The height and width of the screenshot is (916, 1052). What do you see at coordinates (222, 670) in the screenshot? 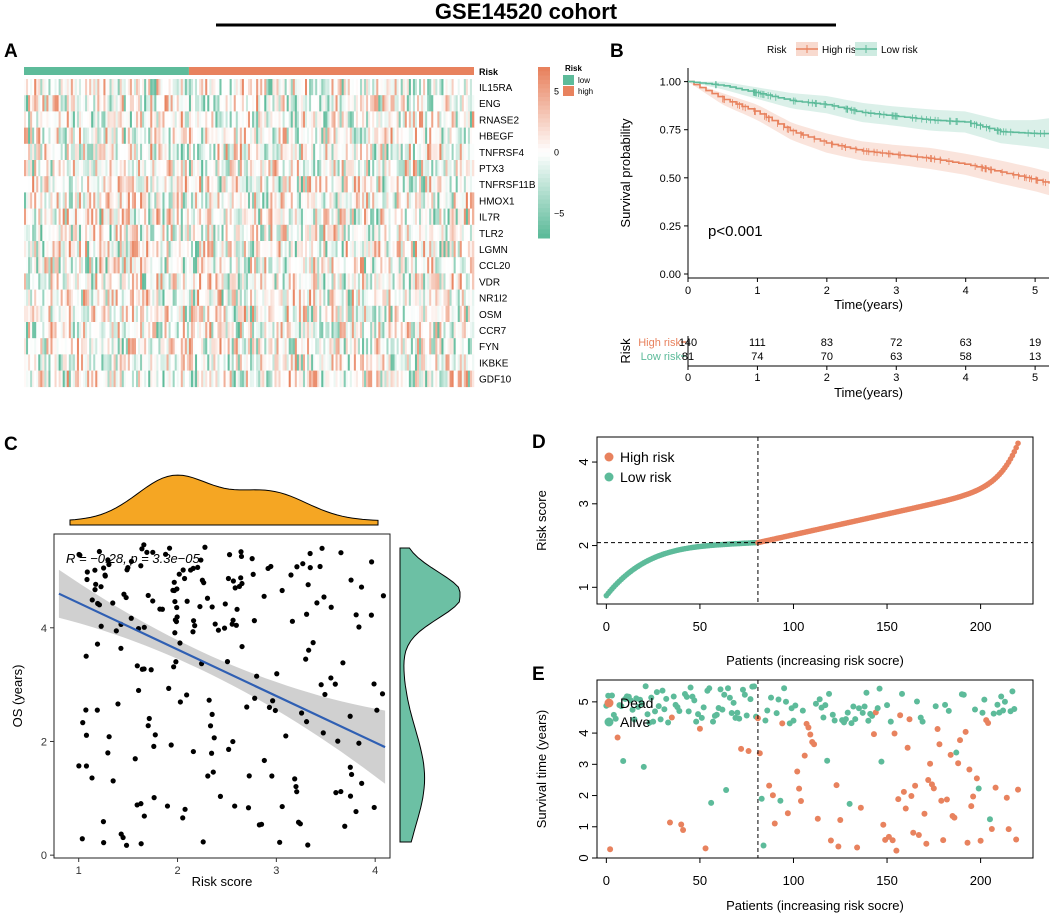
I see `fit-line` at bounding box center [222, 670].